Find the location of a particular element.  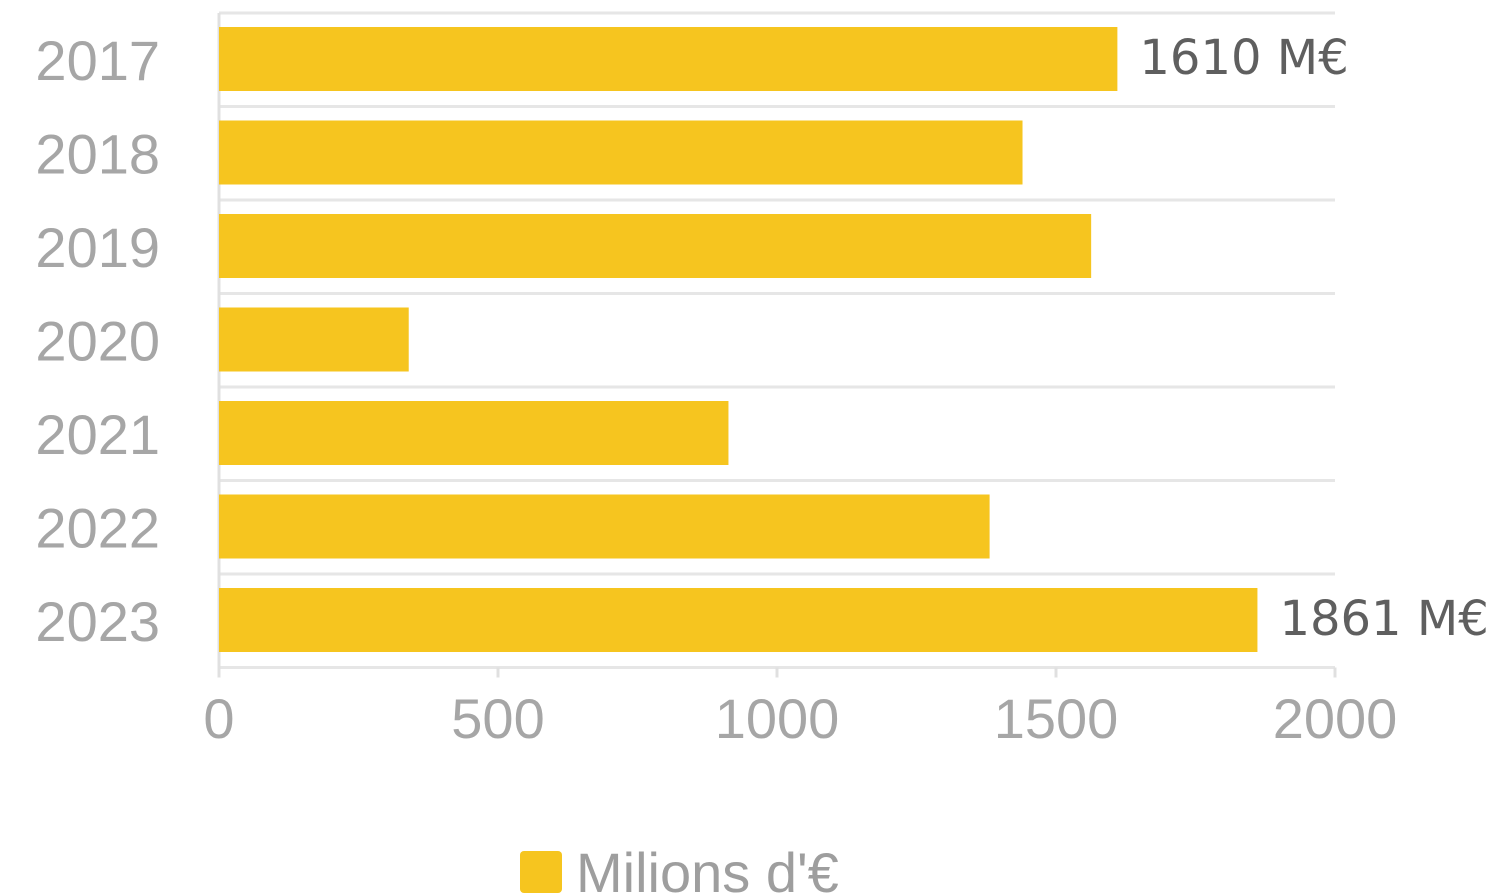

bar-2021 is located at coordinates (474, 433).